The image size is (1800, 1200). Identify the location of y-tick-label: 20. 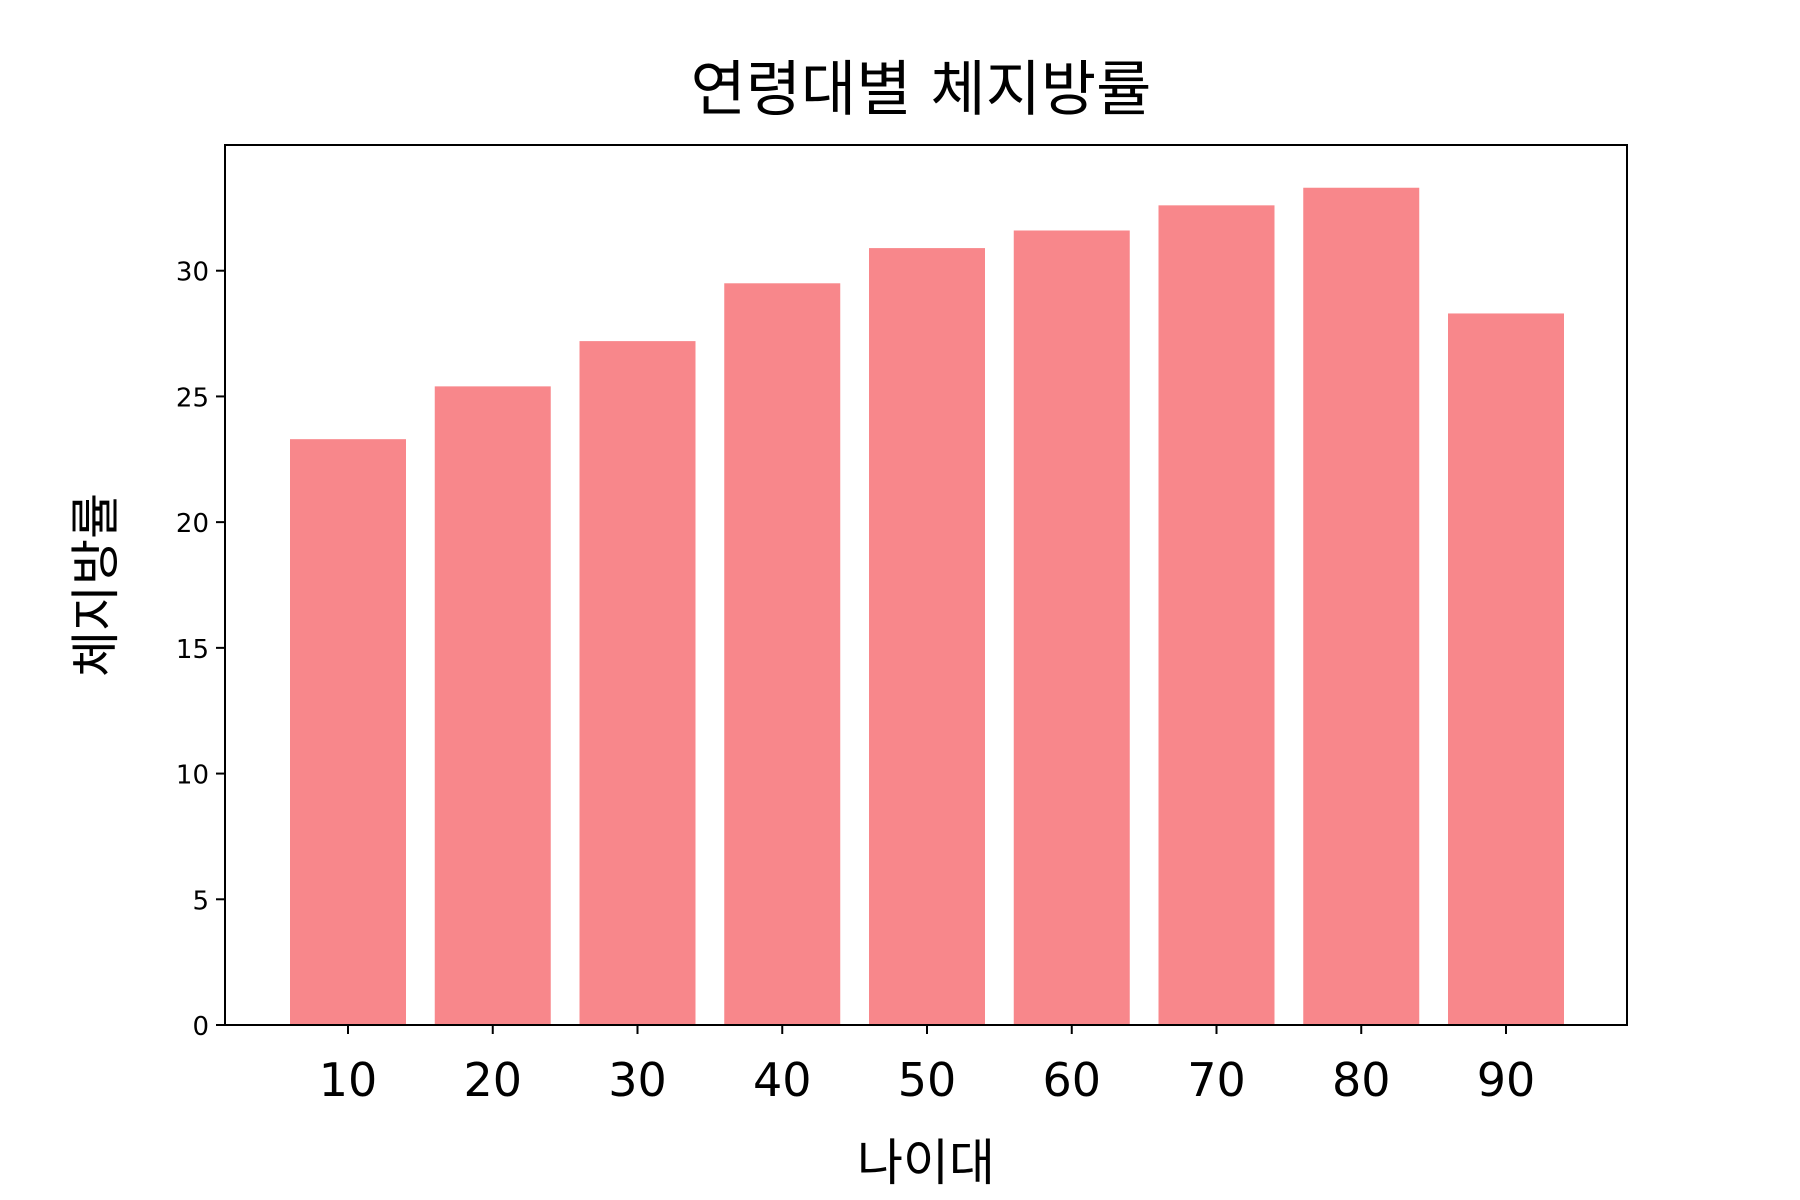
(192, 524).